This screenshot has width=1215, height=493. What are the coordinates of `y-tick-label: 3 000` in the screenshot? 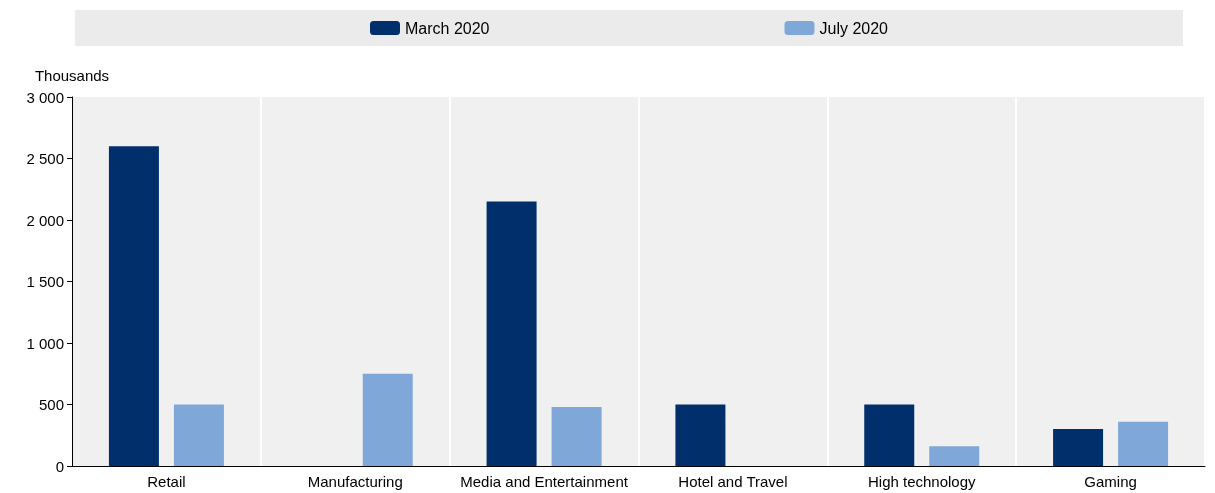 It's located at (45, 97).